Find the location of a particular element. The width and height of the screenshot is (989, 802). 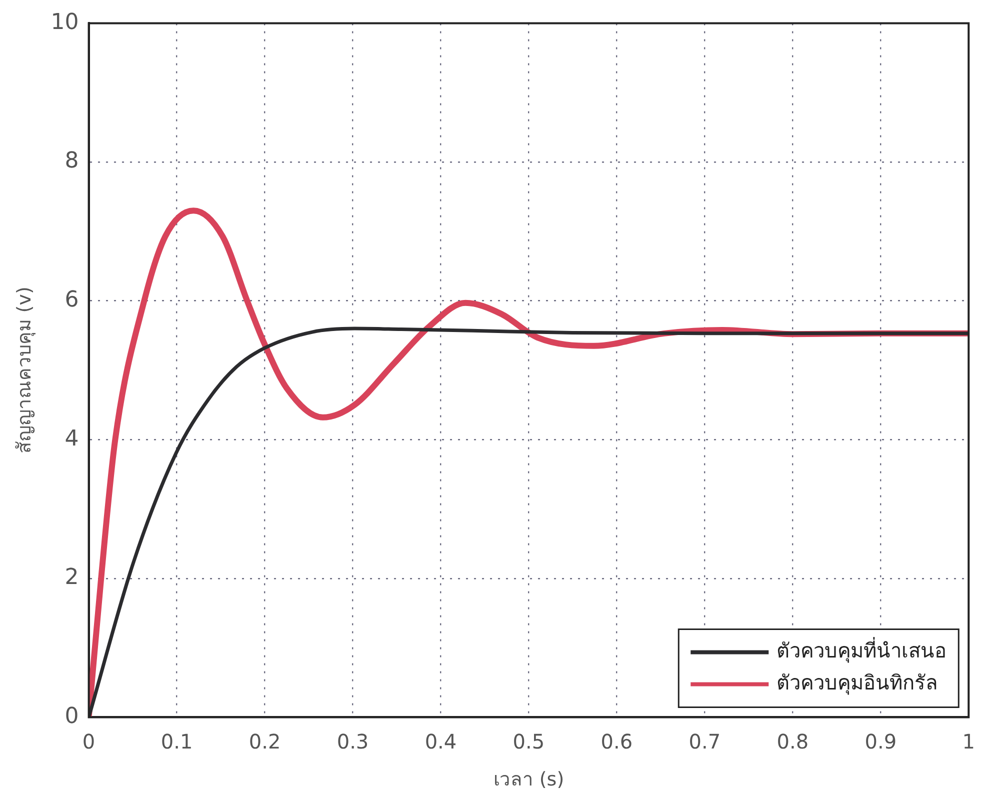

y-tick-label: 8 is located at coordinates (71, 161).